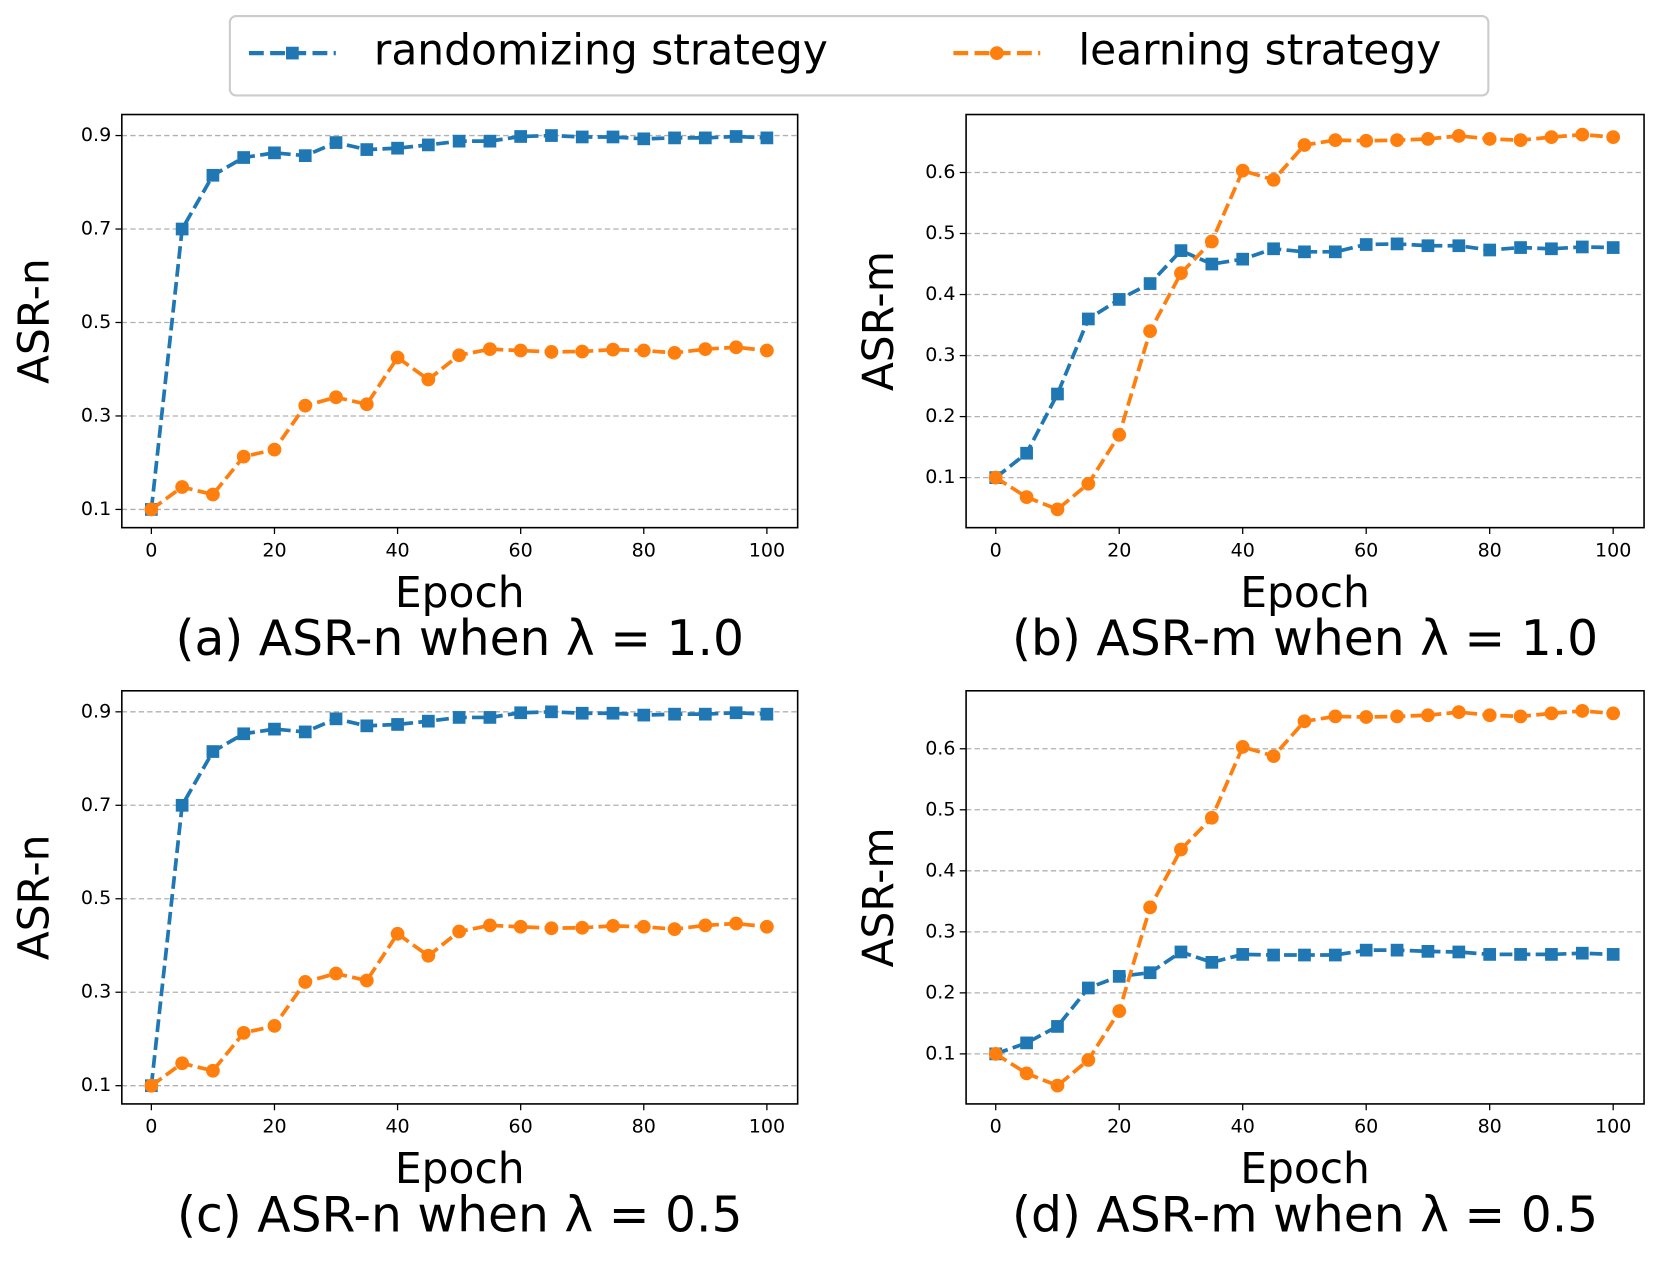 The height and width of the screenshot is (1264, 1661). What do you see at coordinates (96, 992) in the screenshot?
I see `y-tick-label: 0.3` at bounding box center [96, 992].